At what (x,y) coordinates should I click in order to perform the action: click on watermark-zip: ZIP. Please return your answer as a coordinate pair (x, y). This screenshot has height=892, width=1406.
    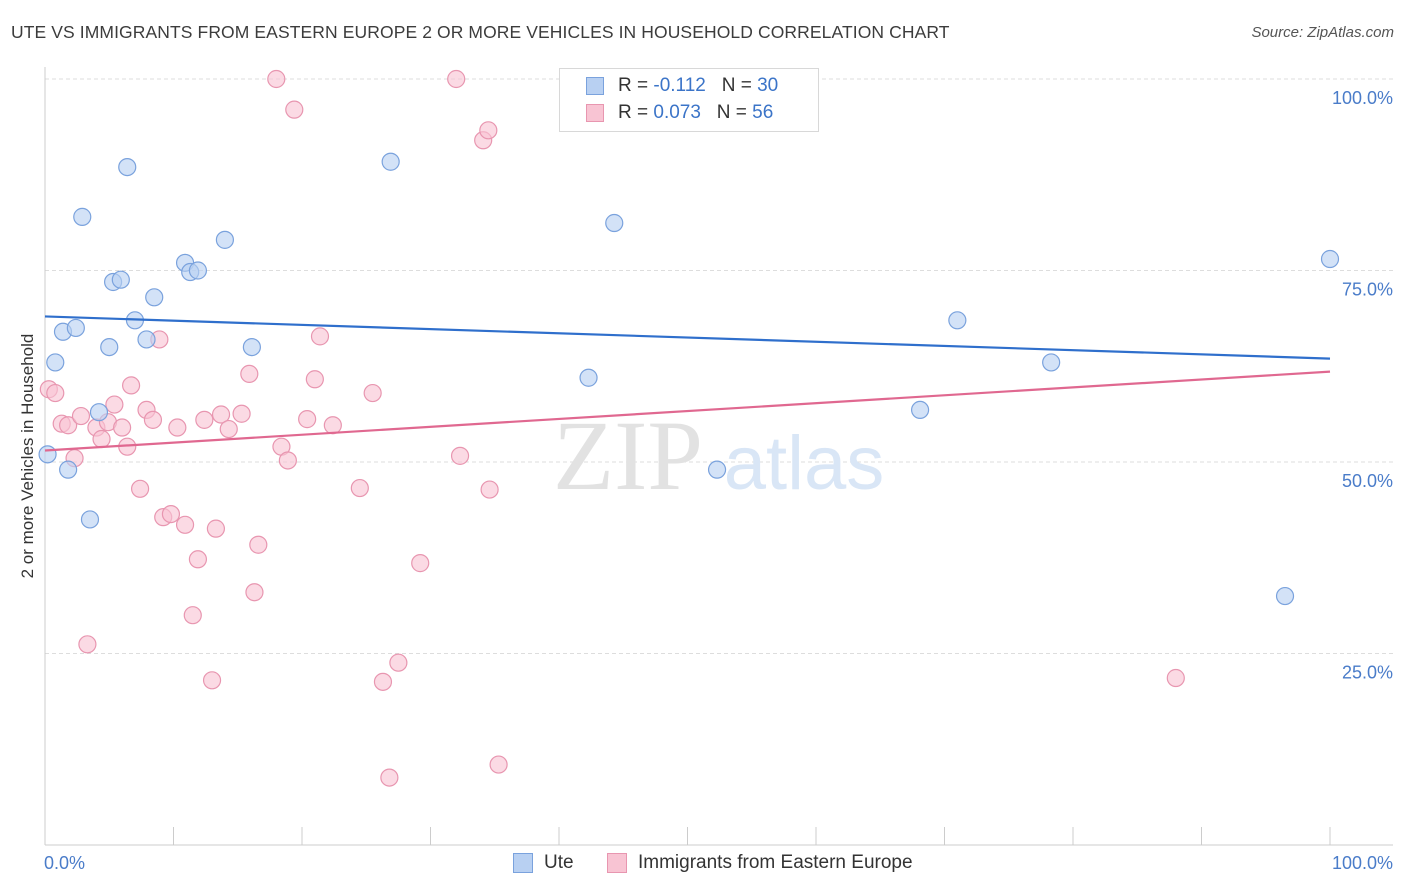
    Looking at the image, I should click on (628, 455).